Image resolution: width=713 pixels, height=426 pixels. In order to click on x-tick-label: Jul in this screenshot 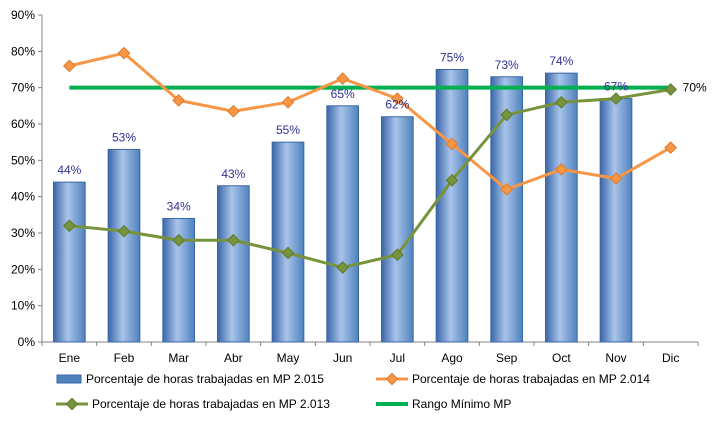, I will do `click(397, 358)`.